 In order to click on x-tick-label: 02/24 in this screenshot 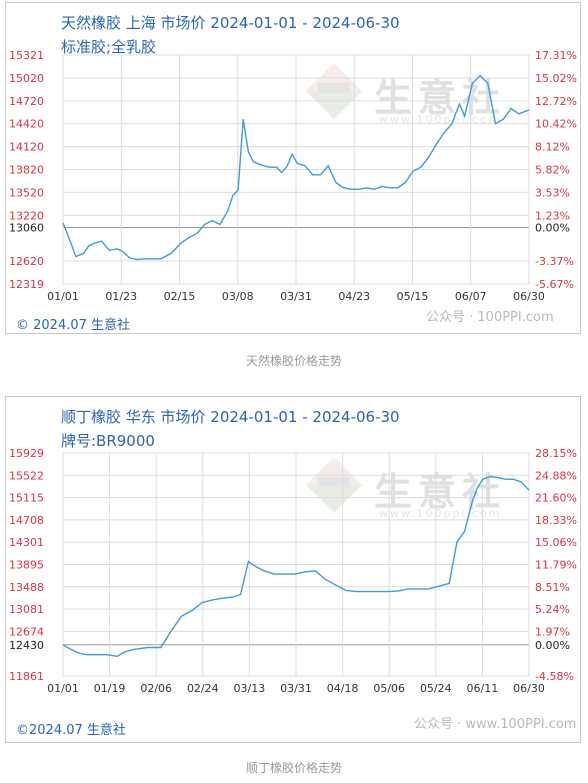, I will do `click(203, 688)`.